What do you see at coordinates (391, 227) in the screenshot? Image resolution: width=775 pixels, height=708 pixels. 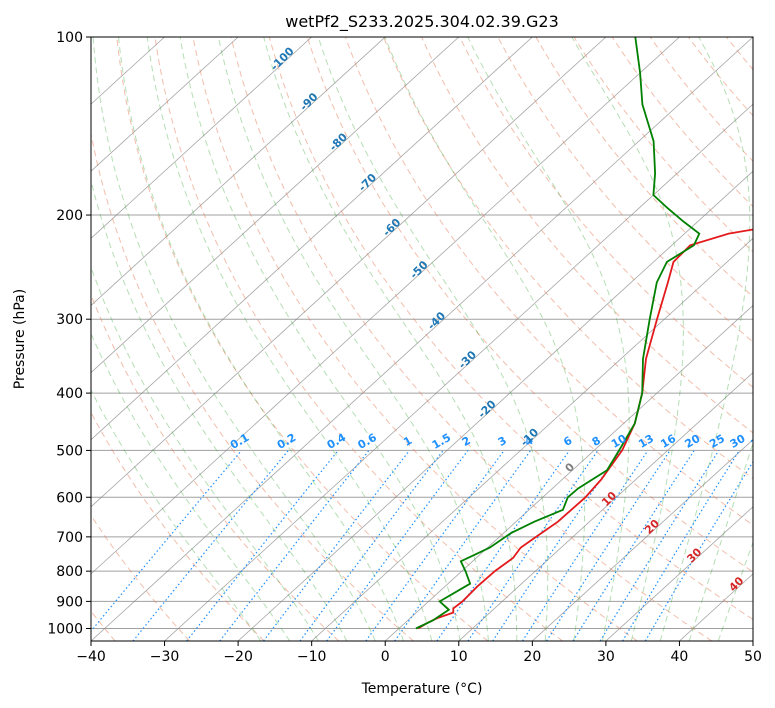 I see `dry-adiabat-label: -60` at bounding box center [391, 227].